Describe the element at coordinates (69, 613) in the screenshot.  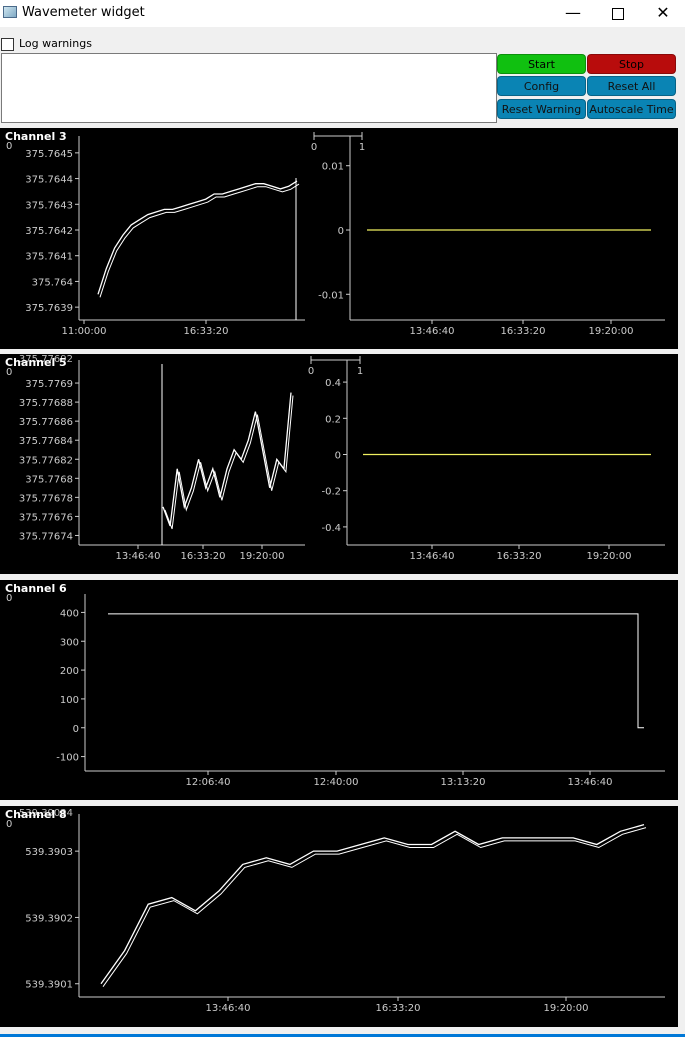
I see `y-tick-label: 400` at that location.